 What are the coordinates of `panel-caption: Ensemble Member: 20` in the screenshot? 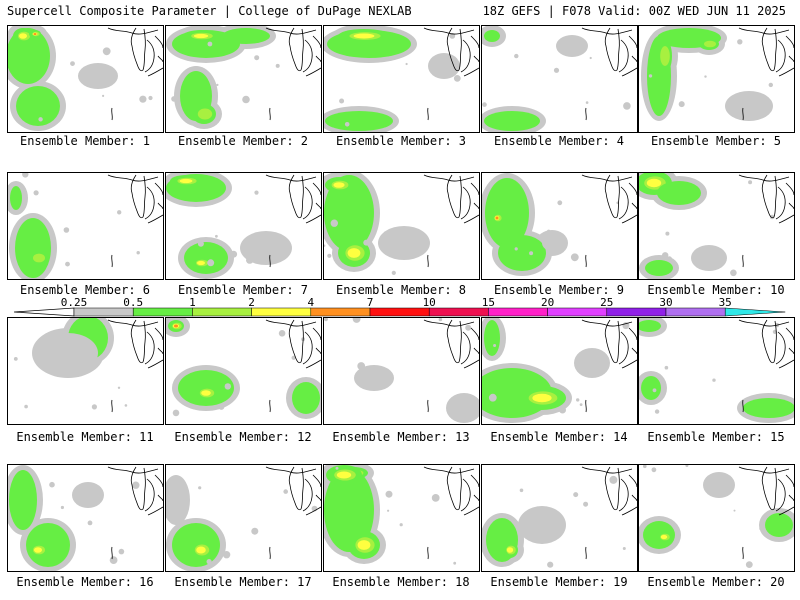 It's located at (716, 582).